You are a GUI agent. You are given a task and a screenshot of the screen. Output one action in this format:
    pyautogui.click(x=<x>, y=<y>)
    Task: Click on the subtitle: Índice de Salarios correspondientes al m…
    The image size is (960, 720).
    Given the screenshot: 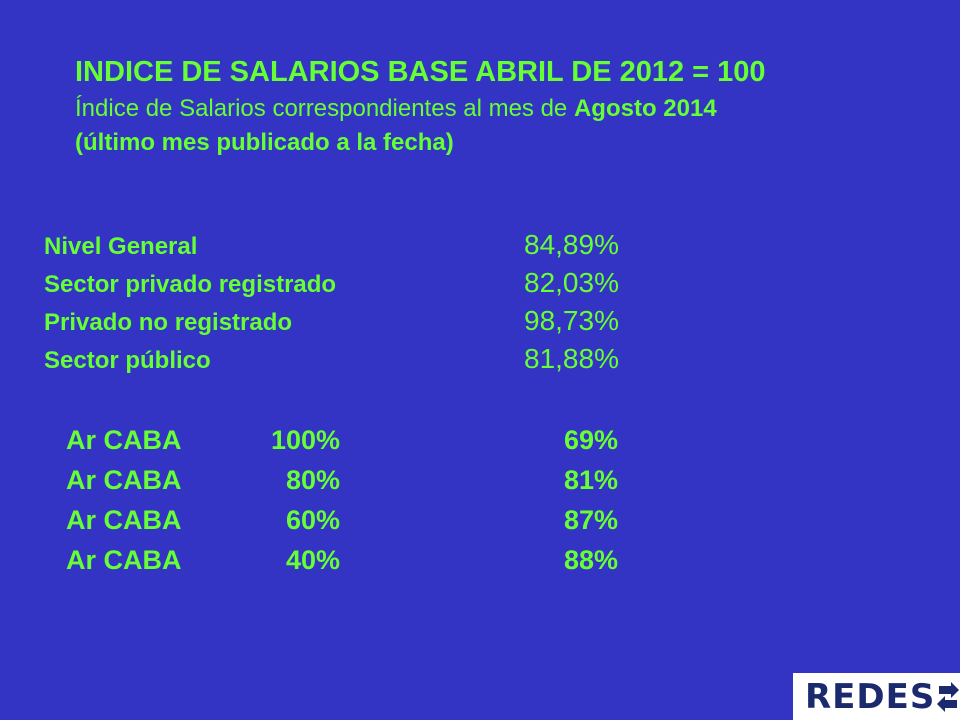 What is the action you would take?
    pyautogui.click(x=505, y=109)
    